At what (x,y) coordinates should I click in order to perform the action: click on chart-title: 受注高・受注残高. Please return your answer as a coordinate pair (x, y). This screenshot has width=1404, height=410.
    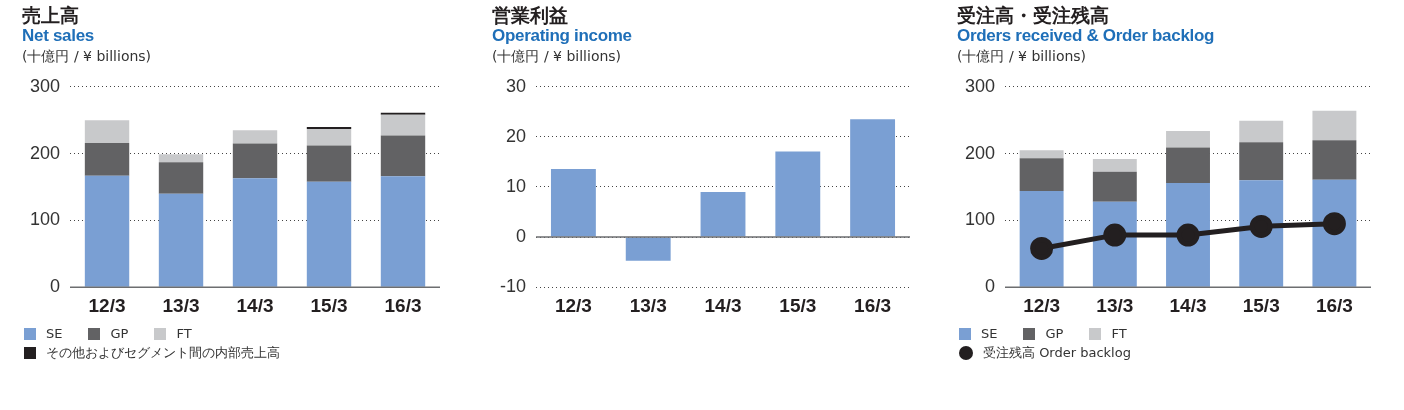
    Looking at the image, I should click on (1033, 15).